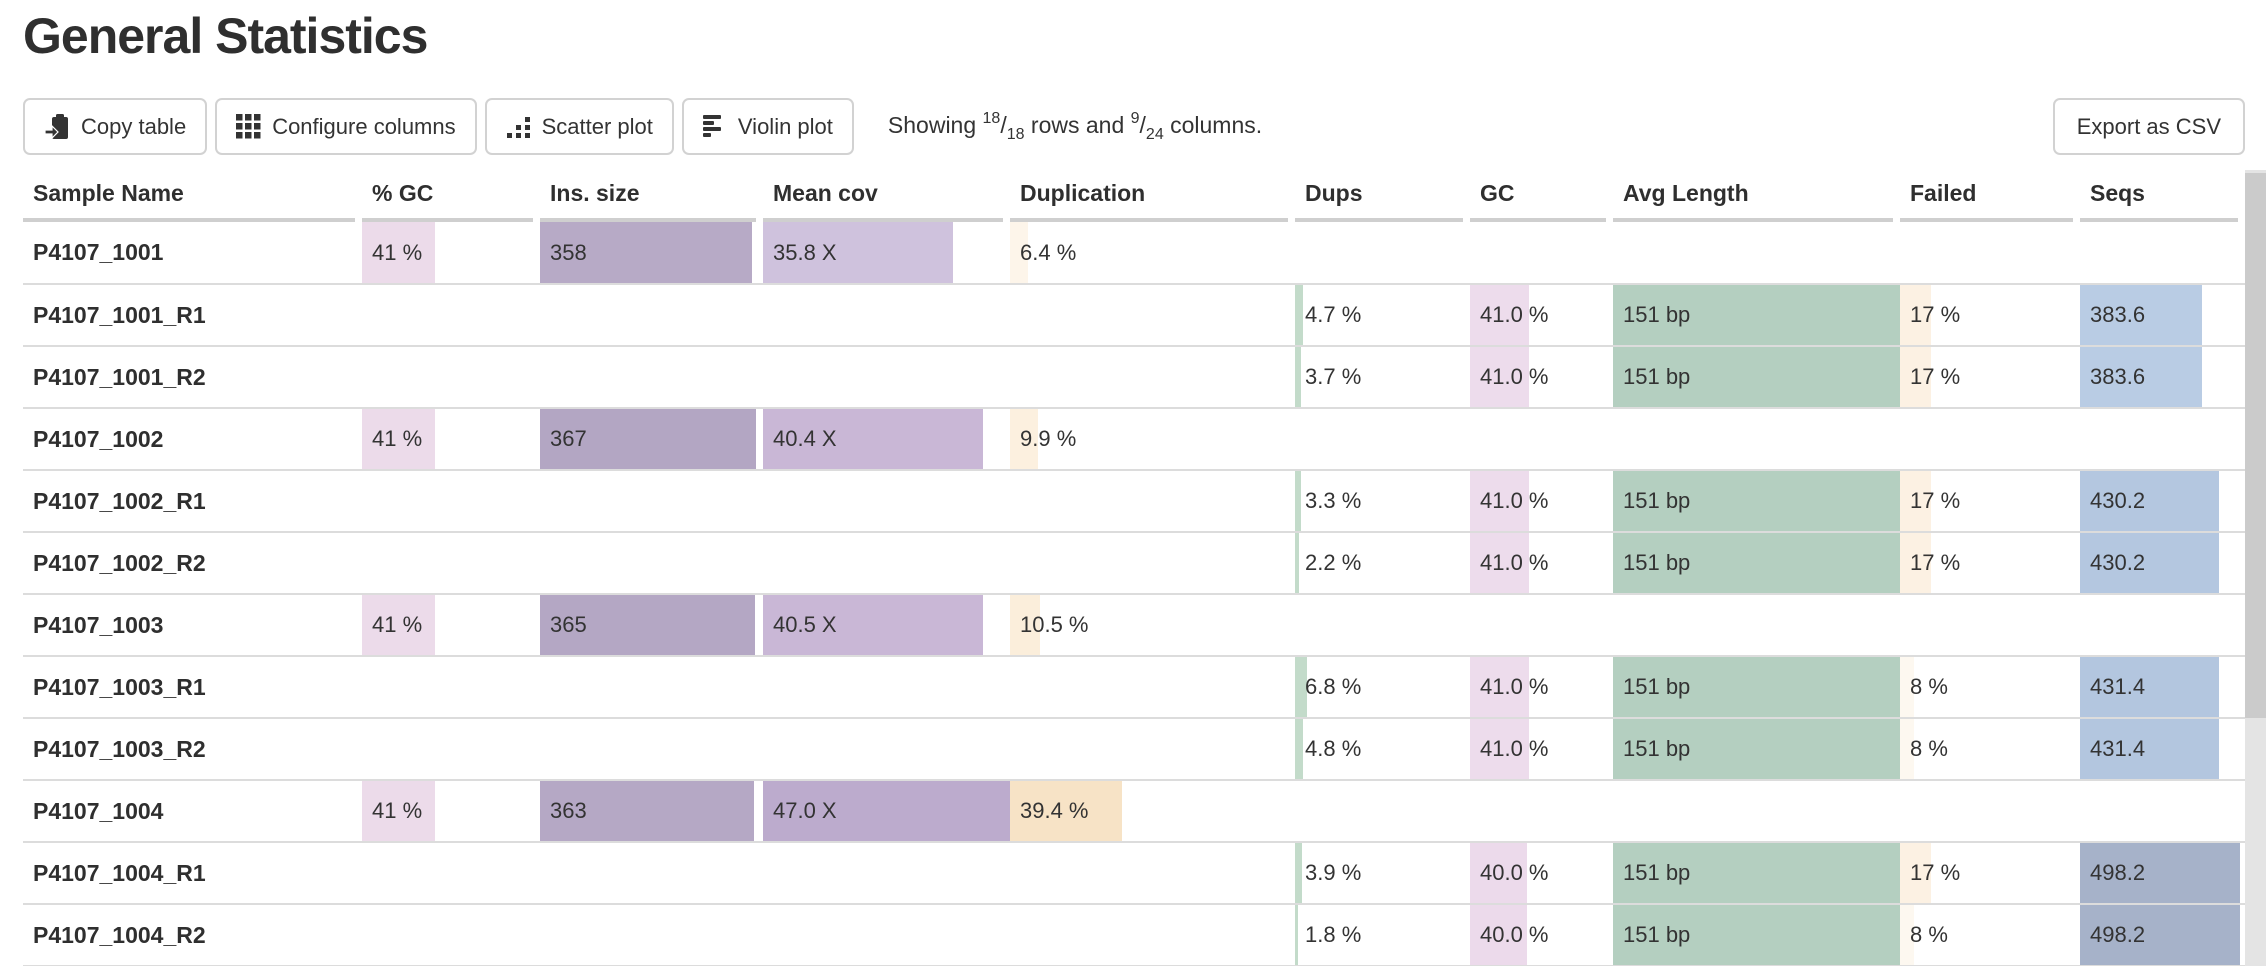  What do you see at coordinates (1382, 314) in the screenshot?
I see `cell-dups: 4.7 %` at bounding box center [1382, 314].